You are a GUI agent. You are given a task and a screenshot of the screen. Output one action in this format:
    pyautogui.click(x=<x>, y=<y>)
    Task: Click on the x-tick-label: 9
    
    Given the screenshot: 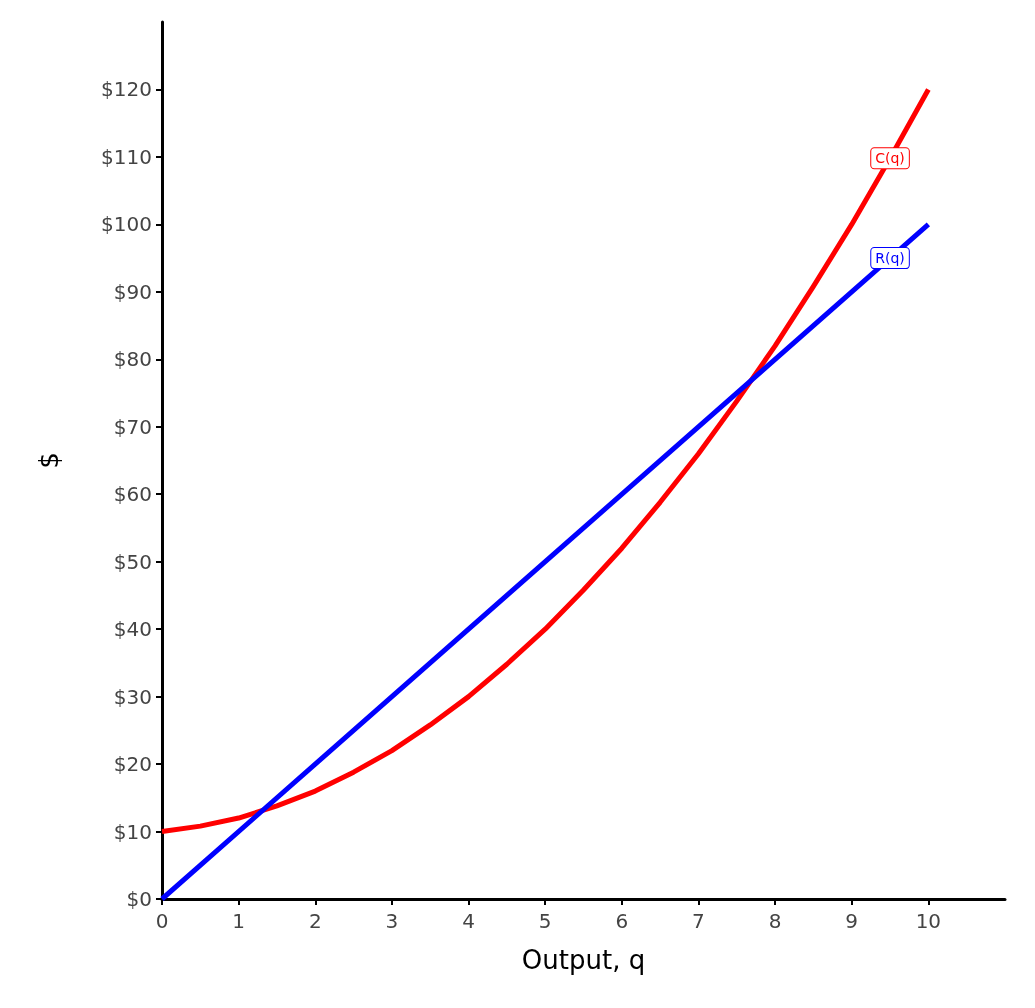 What is the action you would take?
    pyautogui.click(x=852, y=921)
    